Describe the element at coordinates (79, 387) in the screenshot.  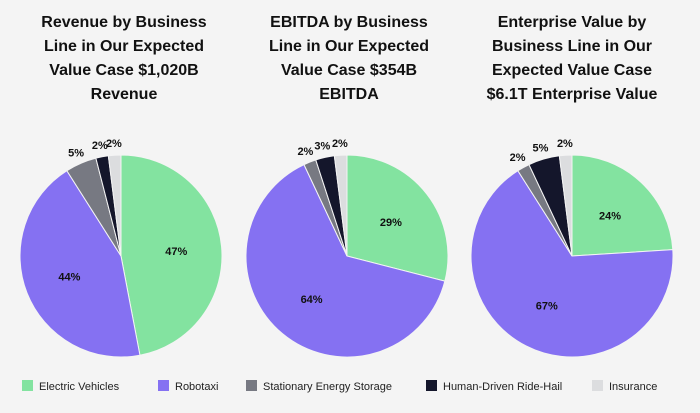
I see `legend-label-electric-vehicles: Electric Vehicles` at that location.